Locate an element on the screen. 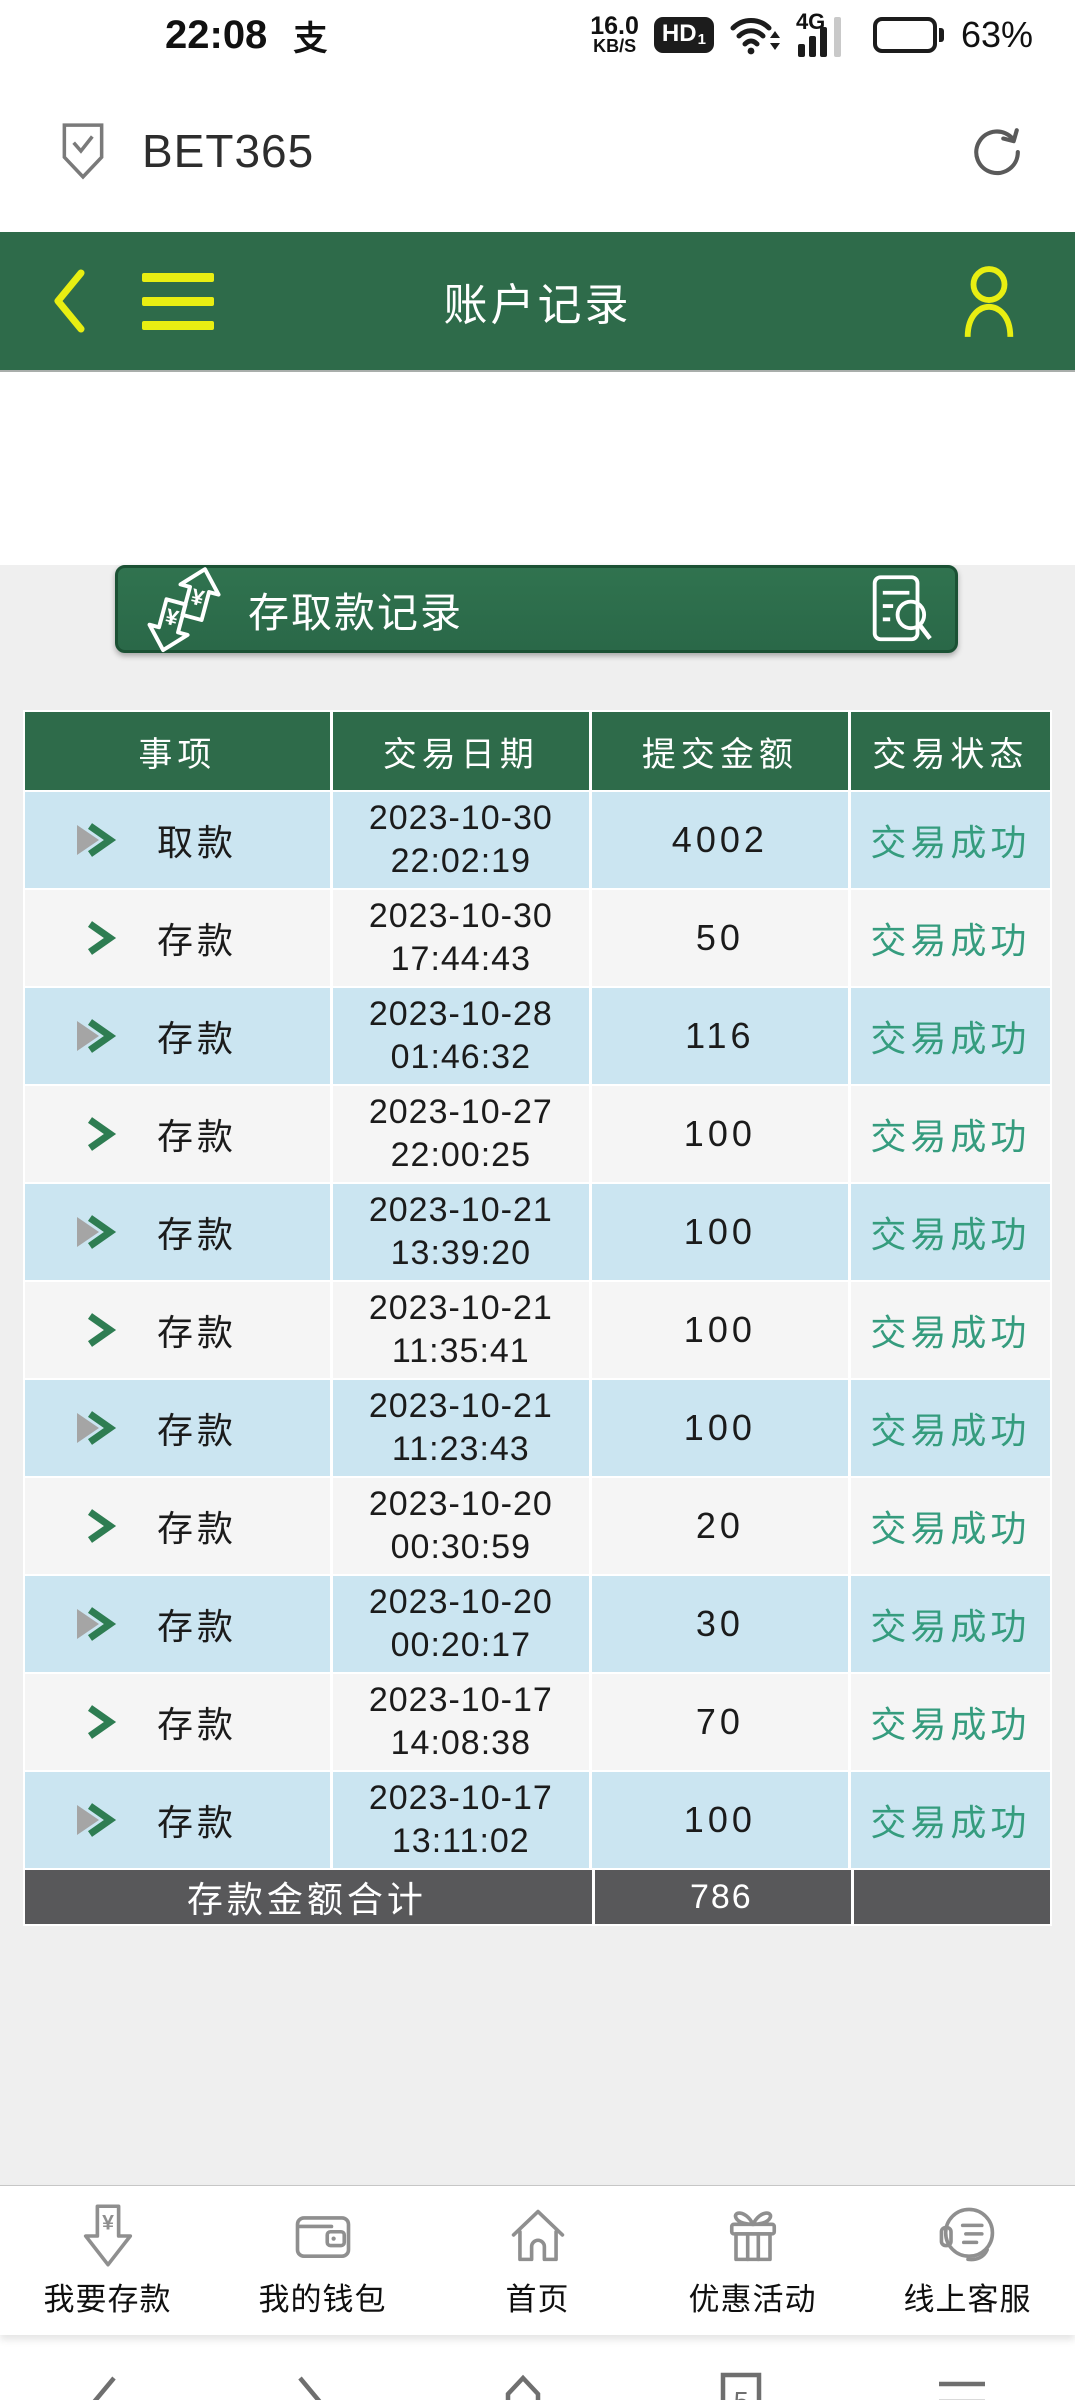 This screenshot has width=1075, height=2400. browser-menu-icon is located at coordinates (962, 2387).